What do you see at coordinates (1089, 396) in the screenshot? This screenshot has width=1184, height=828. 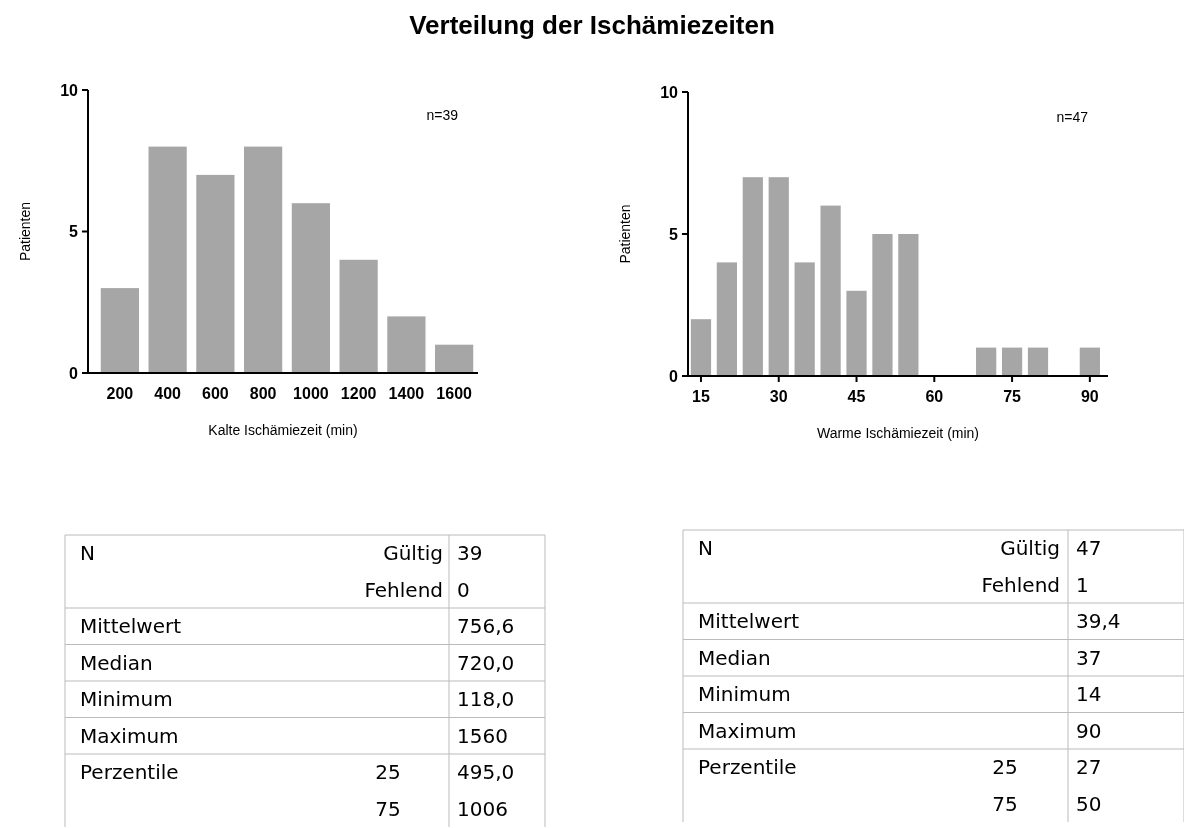 I see `x-tick-label: 90` at bounding box center [1089, 396].